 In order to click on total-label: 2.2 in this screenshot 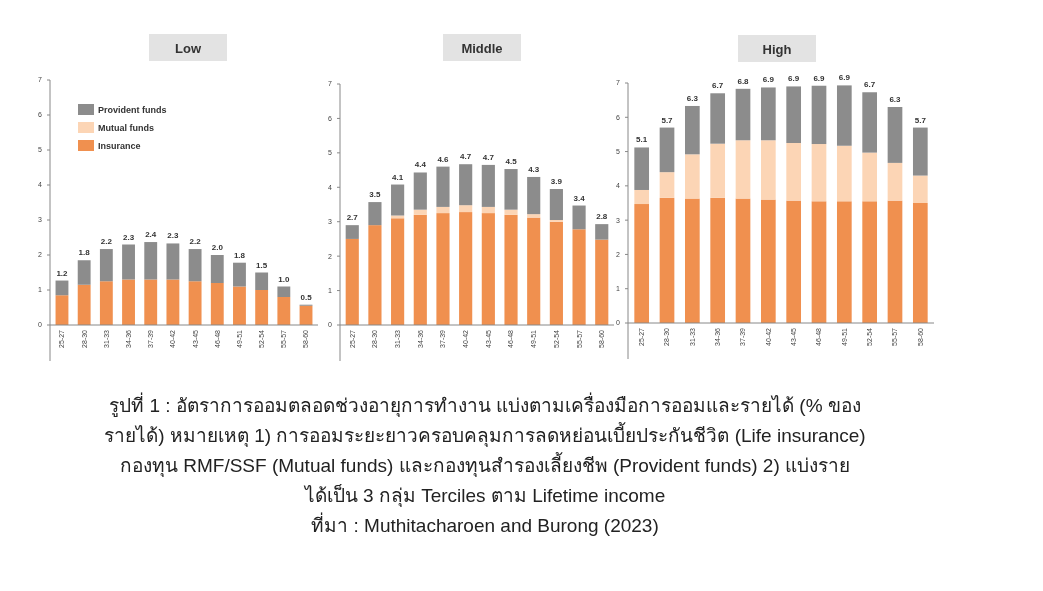, I will do `click(195, 242)`.